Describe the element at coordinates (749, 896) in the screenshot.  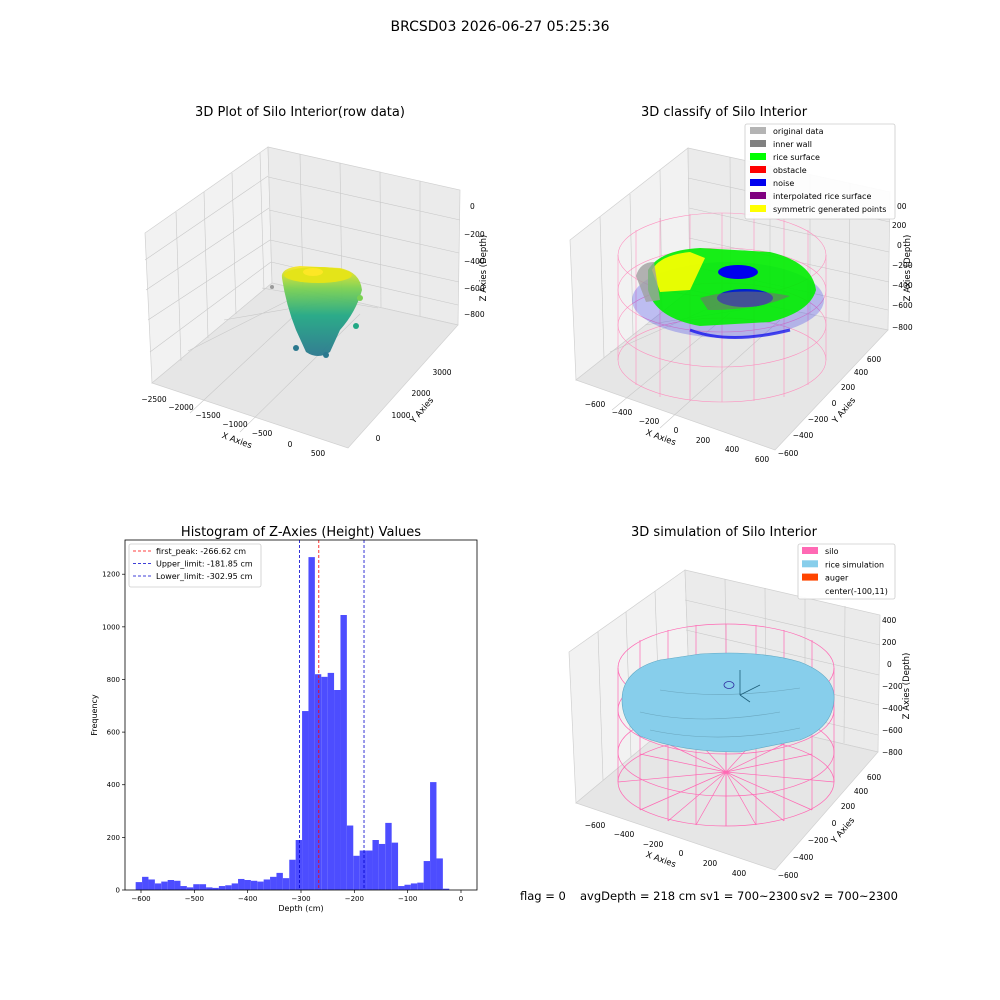
I see `footer-sv1: sv1 = 700~2300` at that location.